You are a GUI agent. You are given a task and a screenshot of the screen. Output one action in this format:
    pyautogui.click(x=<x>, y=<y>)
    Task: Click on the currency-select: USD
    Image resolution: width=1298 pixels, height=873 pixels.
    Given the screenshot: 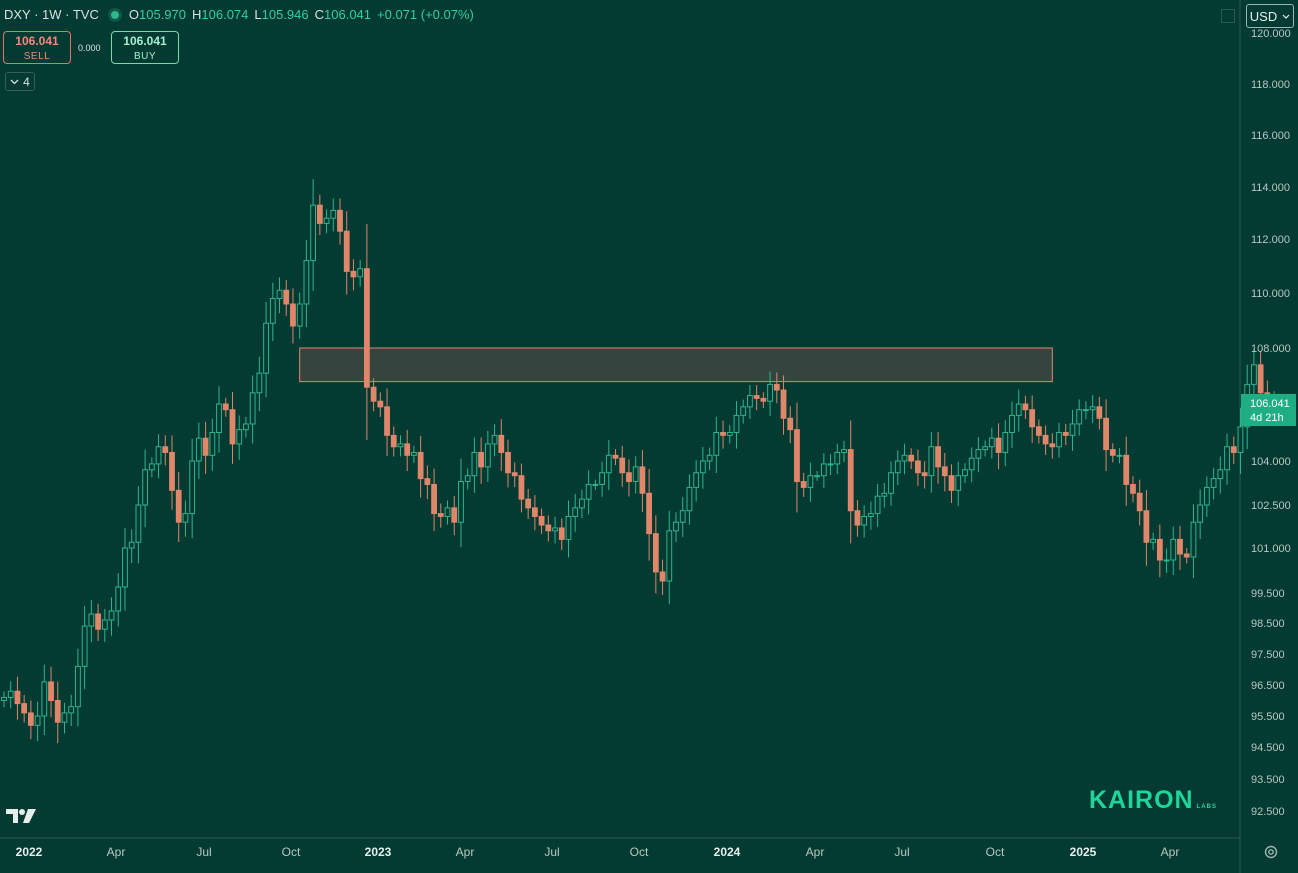 What is the action you would take?
    pyautogui.click(x=1270, y=16)
    